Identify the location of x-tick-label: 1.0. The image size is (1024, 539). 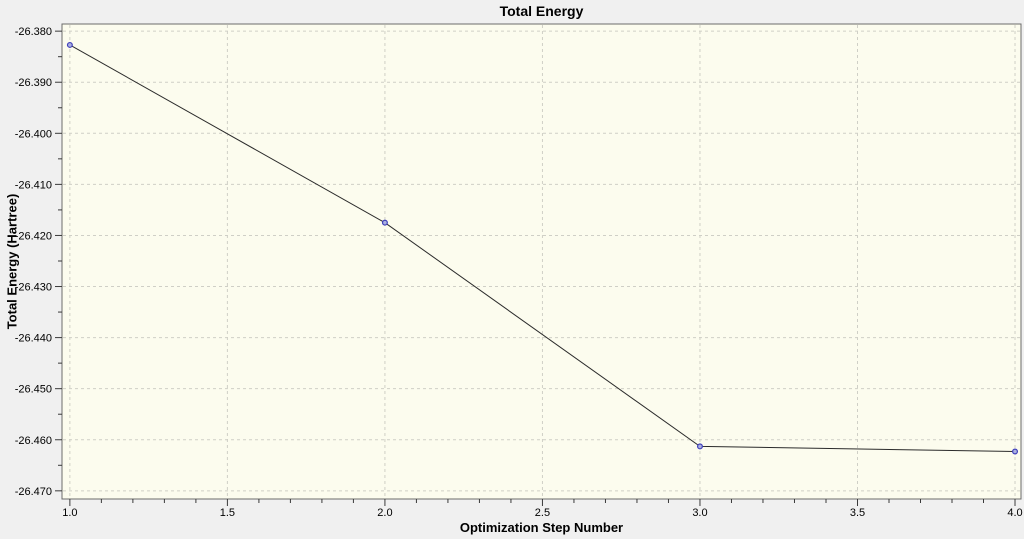
(69, 513).